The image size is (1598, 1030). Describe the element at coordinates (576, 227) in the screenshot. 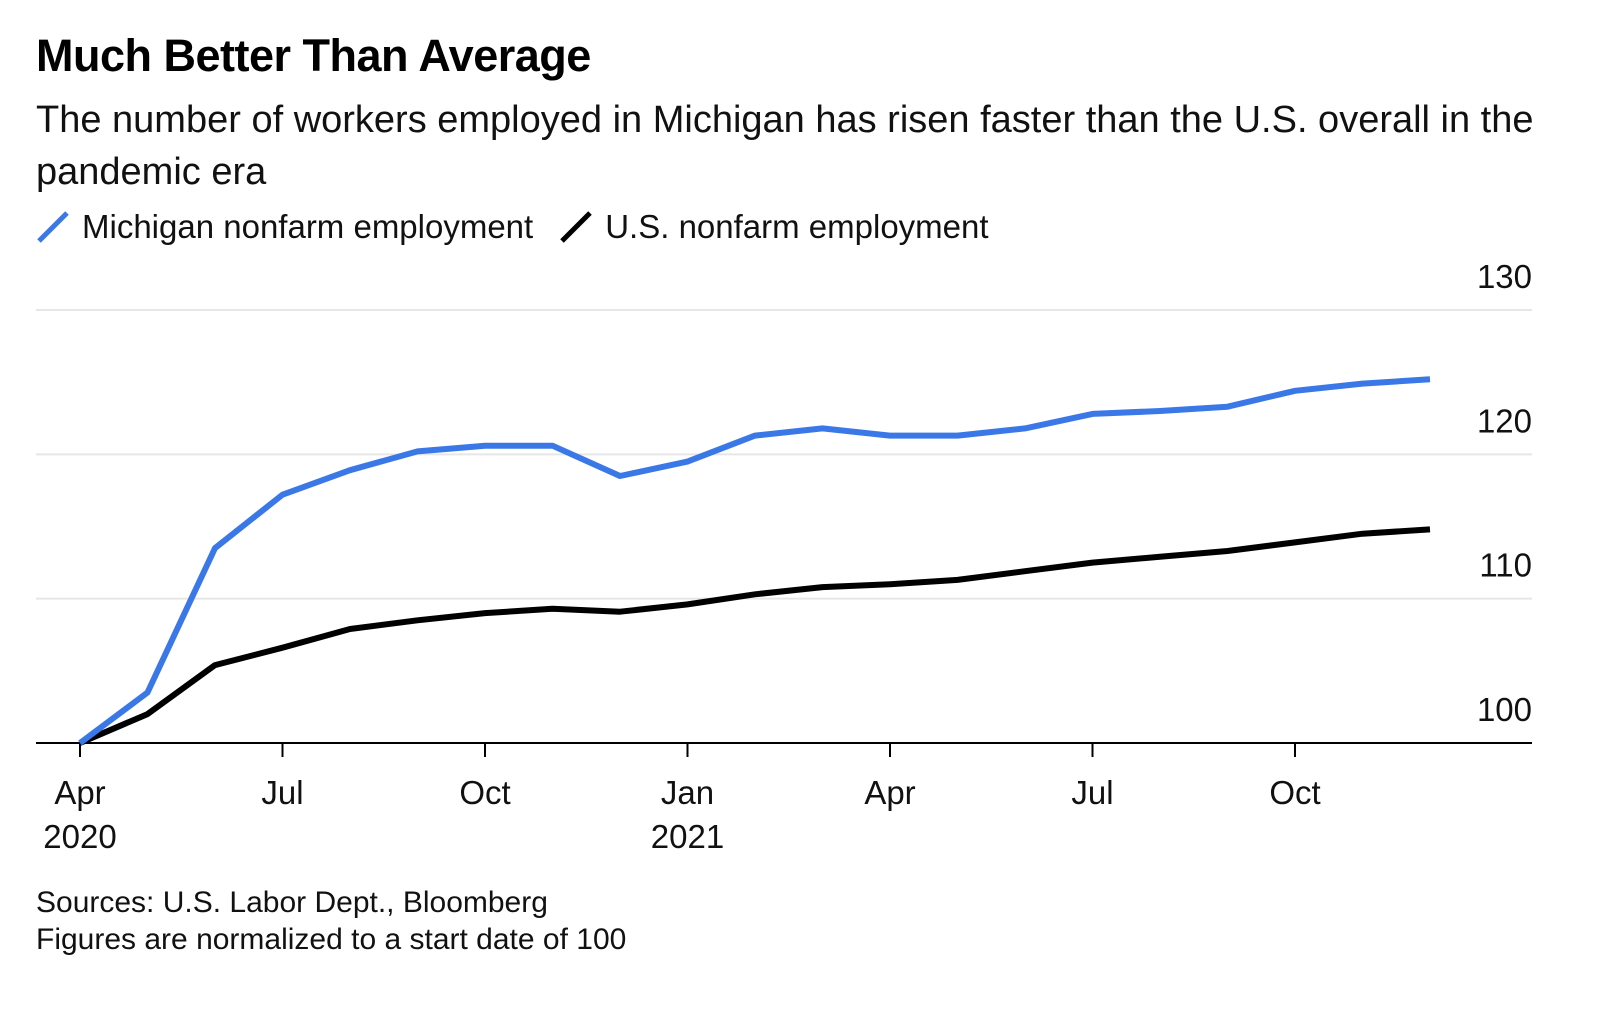

I see `legend-swatch-us` at that location.